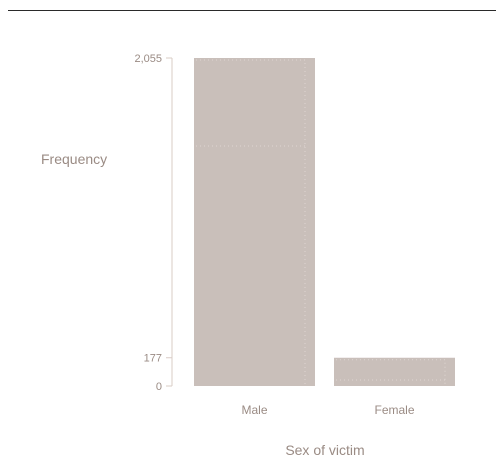  I want to click on x-category-label: Male, so click(254, 410).